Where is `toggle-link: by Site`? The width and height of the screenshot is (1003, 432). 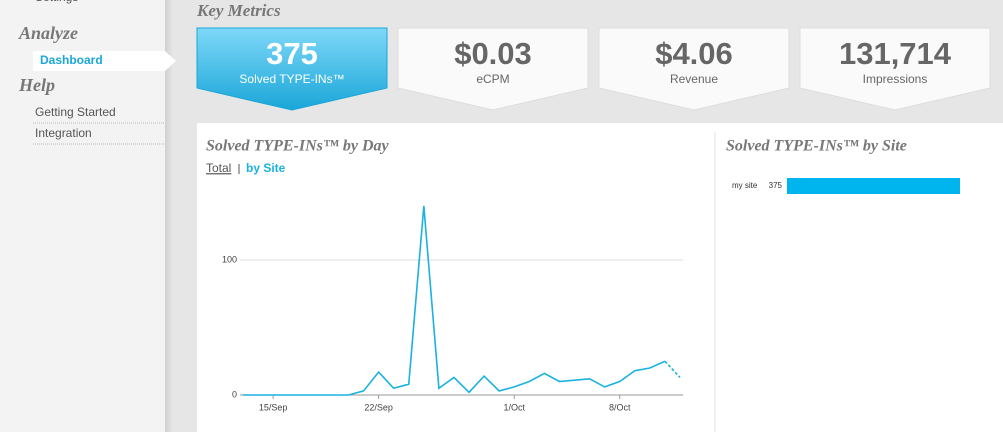
toggle-link: by Site is located at coordinates (266, 168).